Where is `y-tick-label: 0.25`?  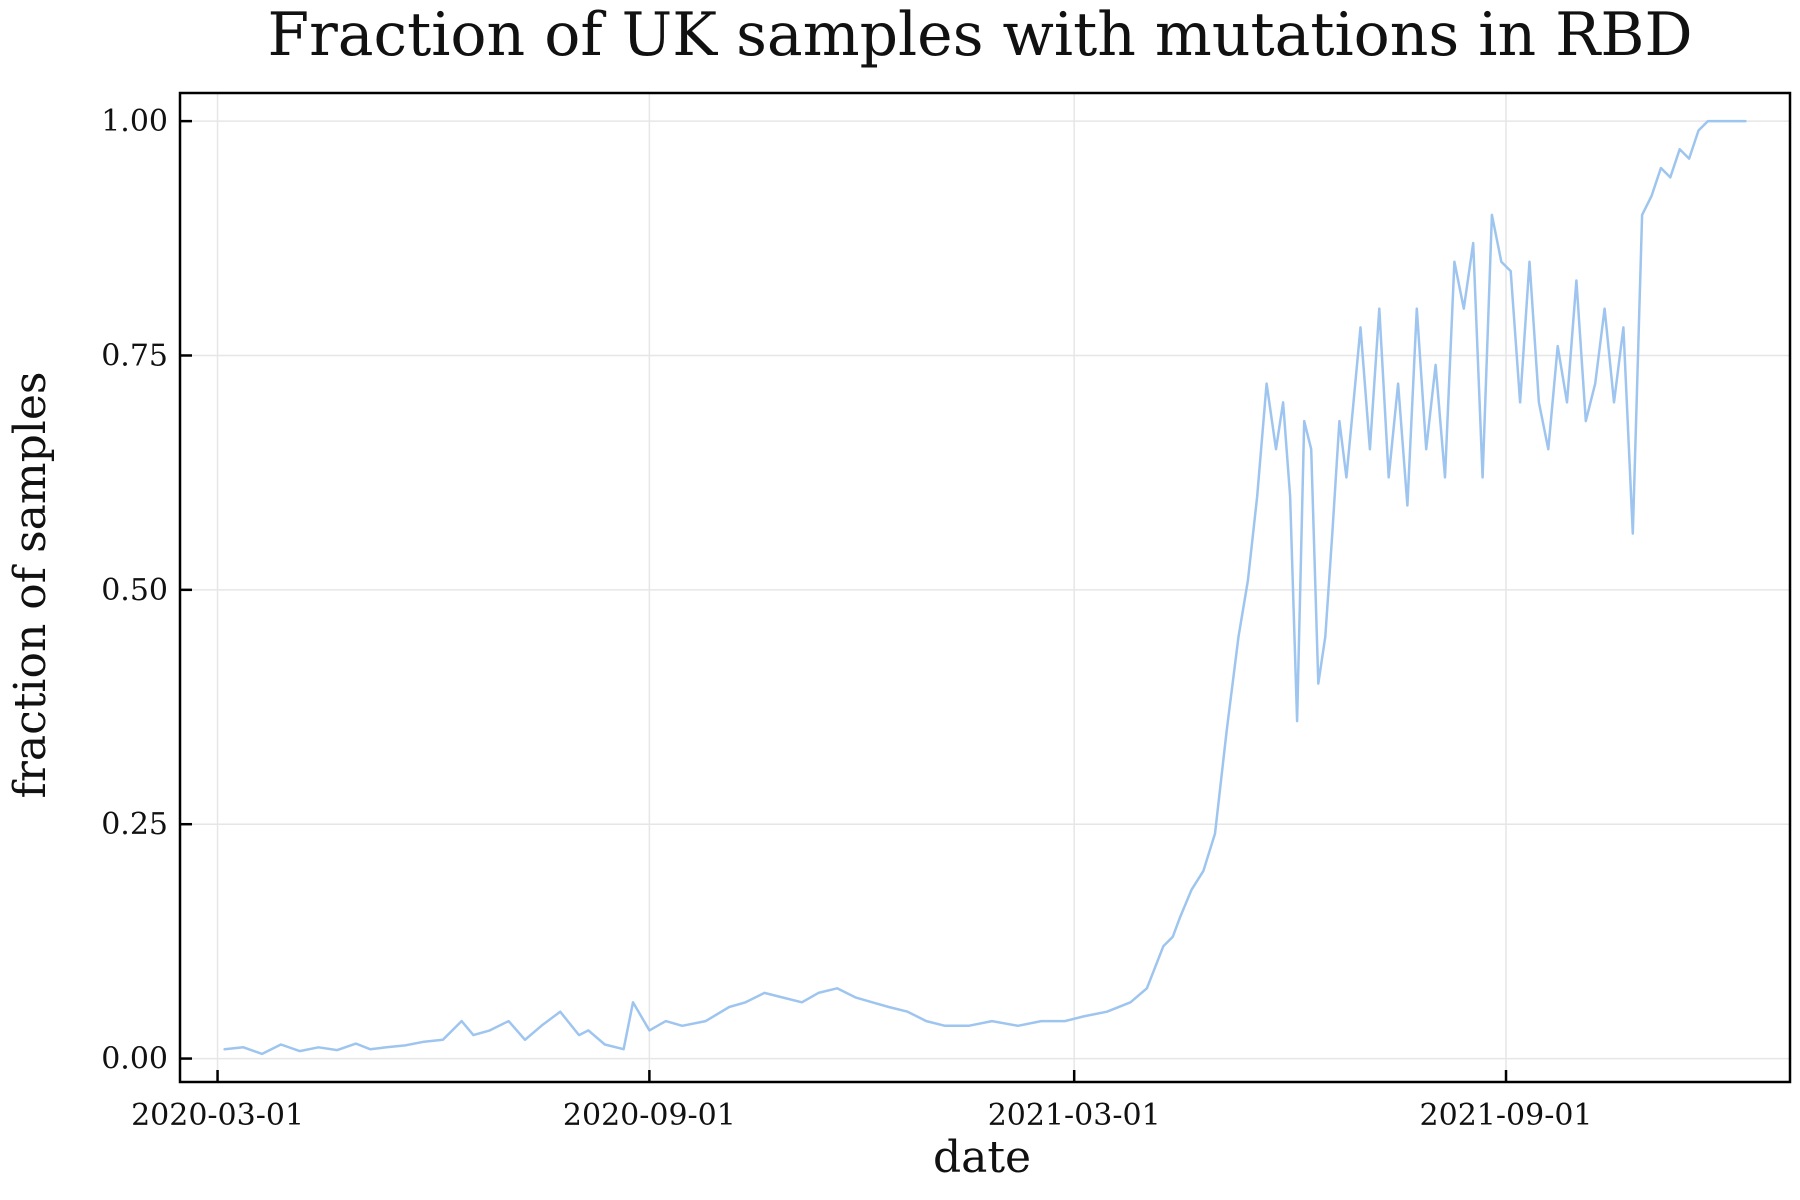
y-tick-label: 0.25 is located at coordinates (134, 824).